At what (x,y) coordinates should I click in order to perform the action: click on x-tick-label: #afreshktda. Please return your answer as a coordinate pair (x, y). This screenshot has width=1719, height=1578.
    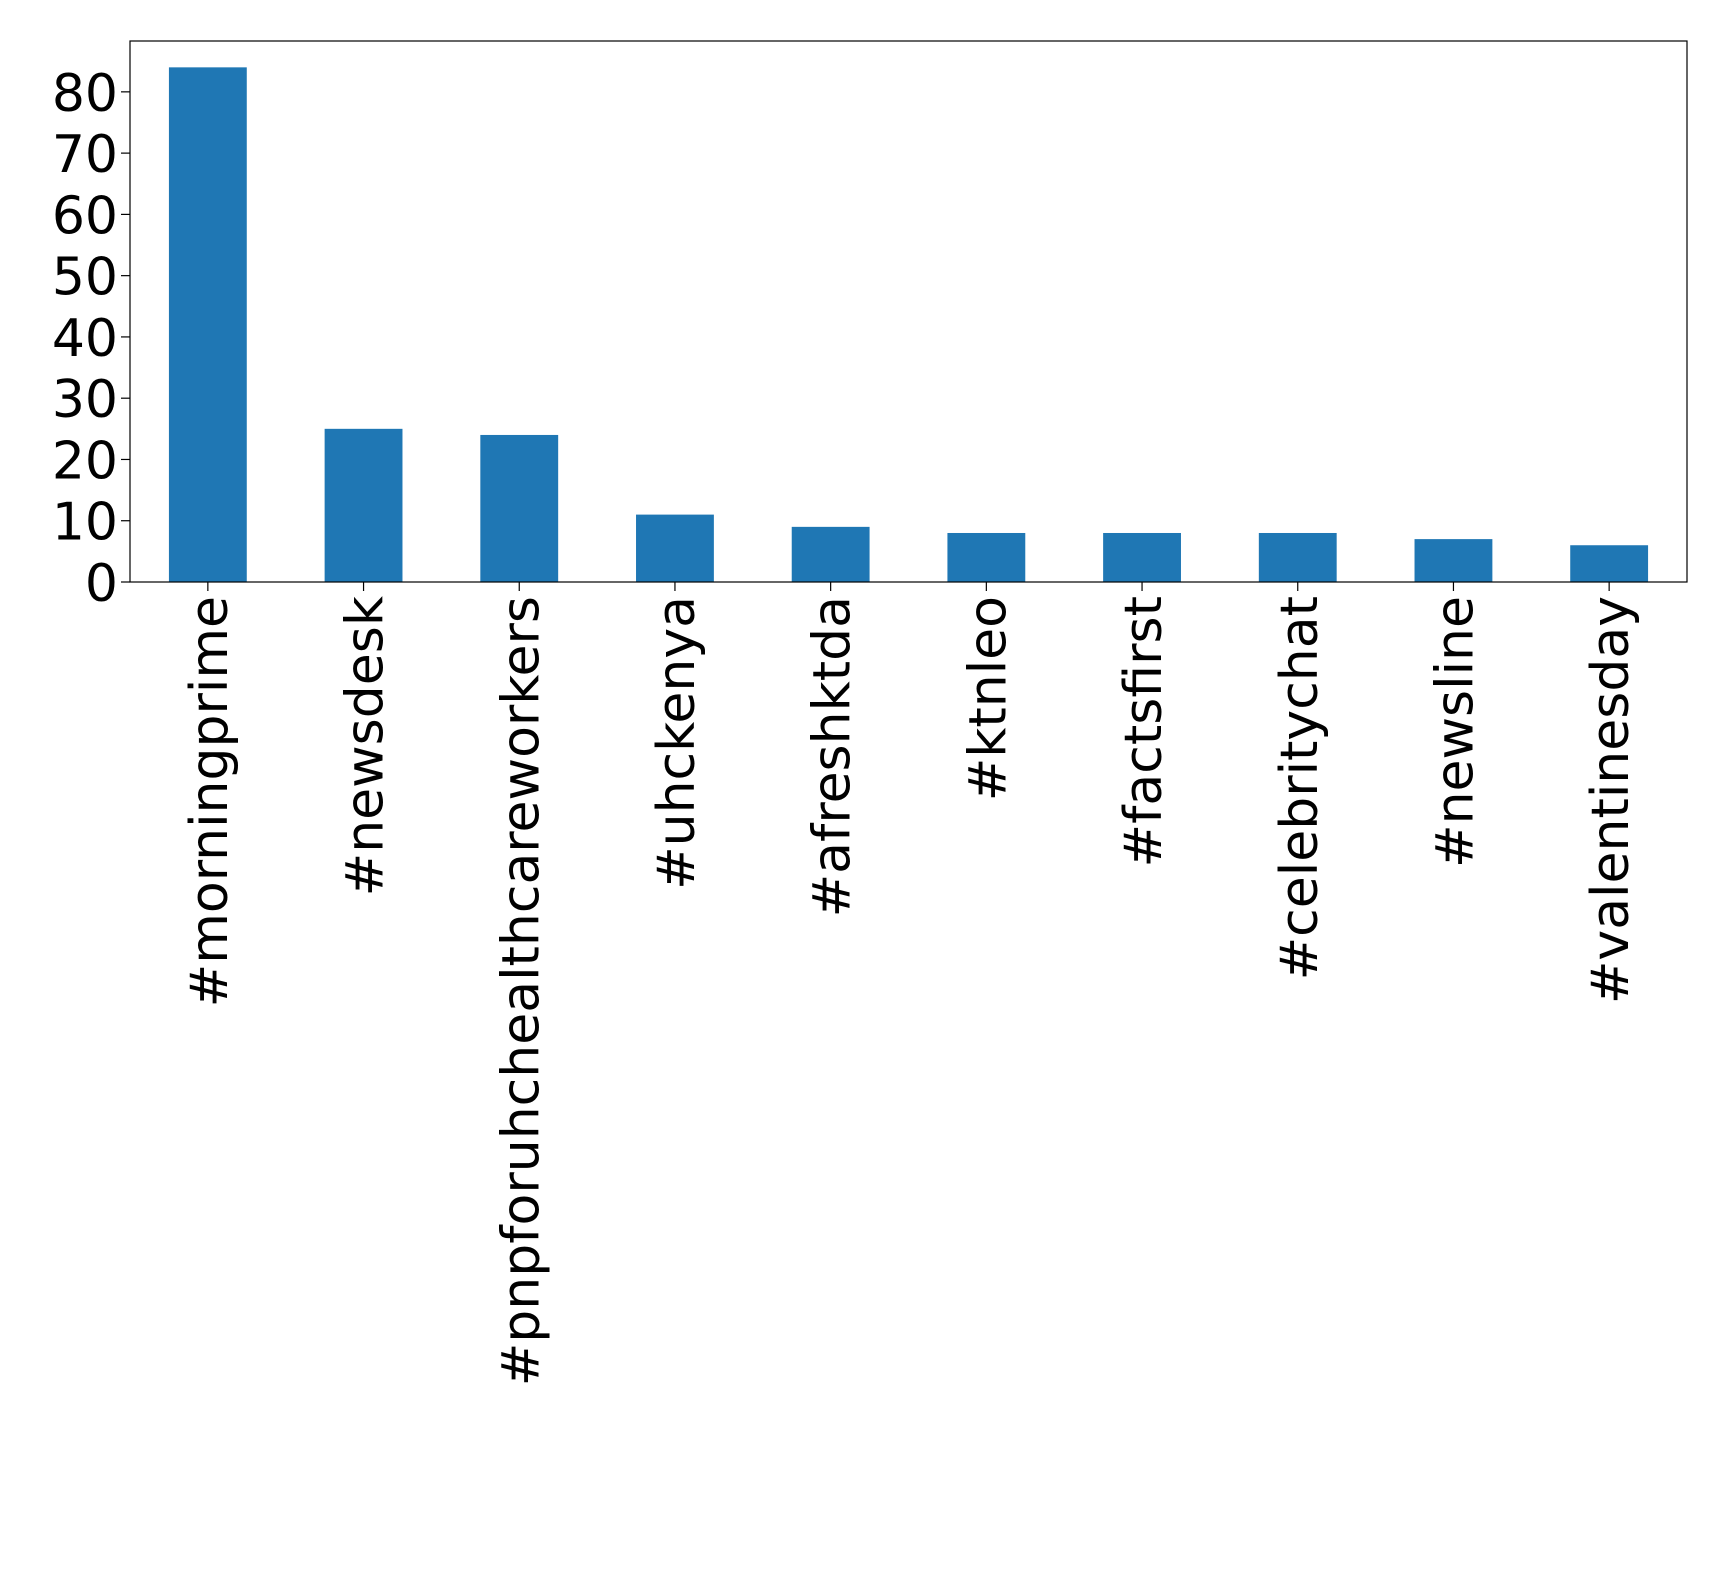
    Looking at the image, I should click on (833, 756).